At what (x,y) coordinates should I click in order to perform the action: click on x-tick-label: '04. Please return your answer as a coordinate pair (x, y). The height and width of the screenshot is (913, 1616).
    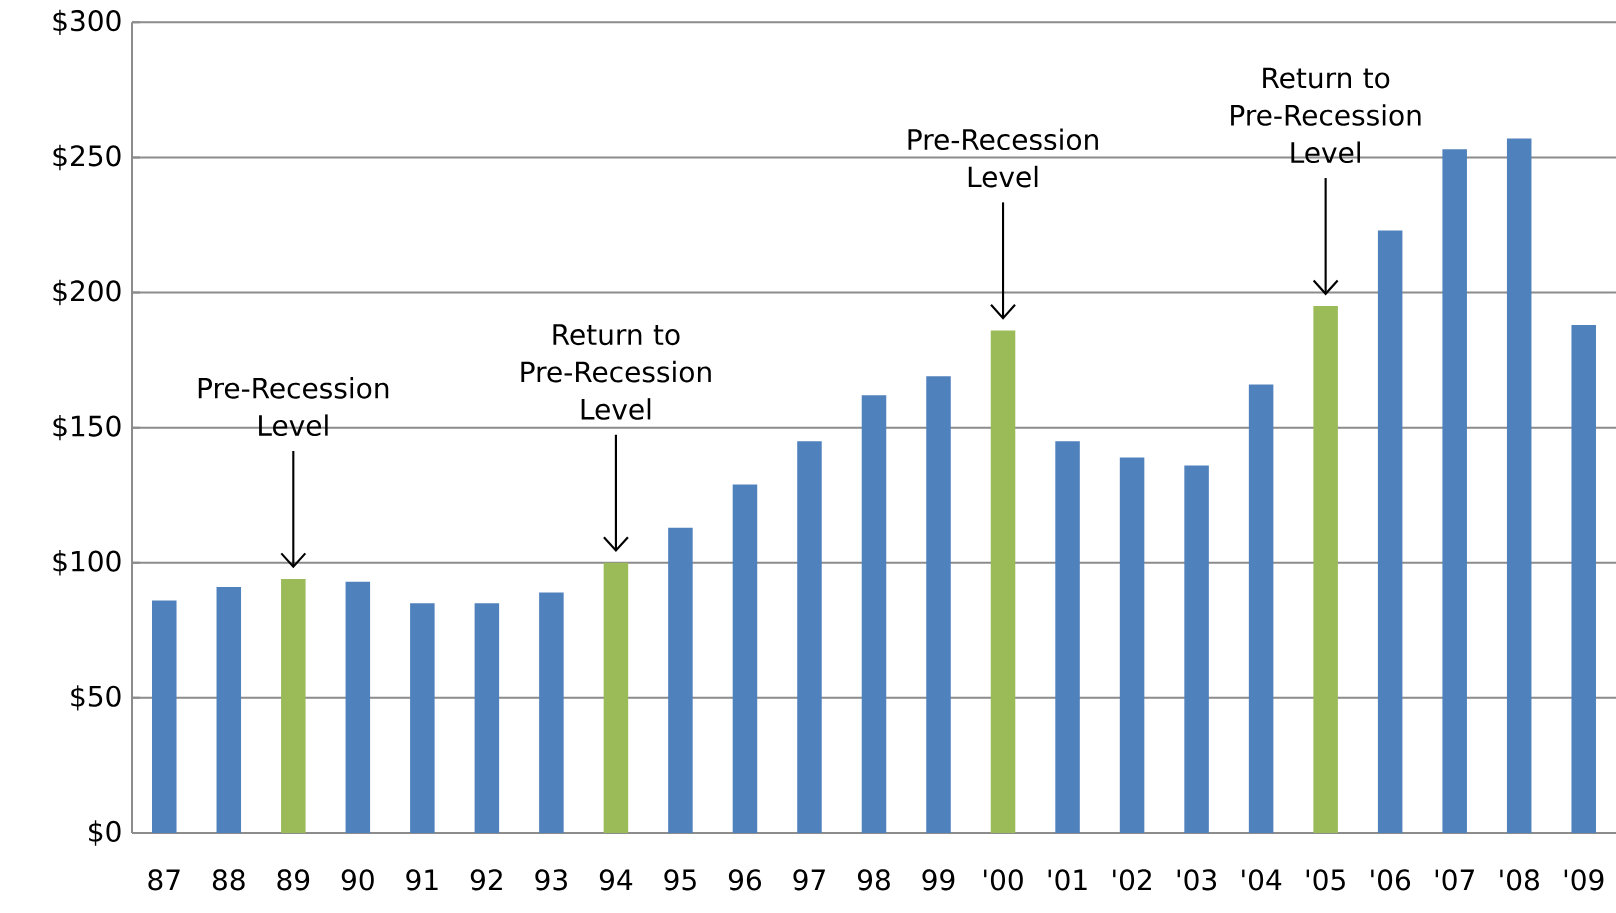
    Looking at the image, I should click on (1262, 880).